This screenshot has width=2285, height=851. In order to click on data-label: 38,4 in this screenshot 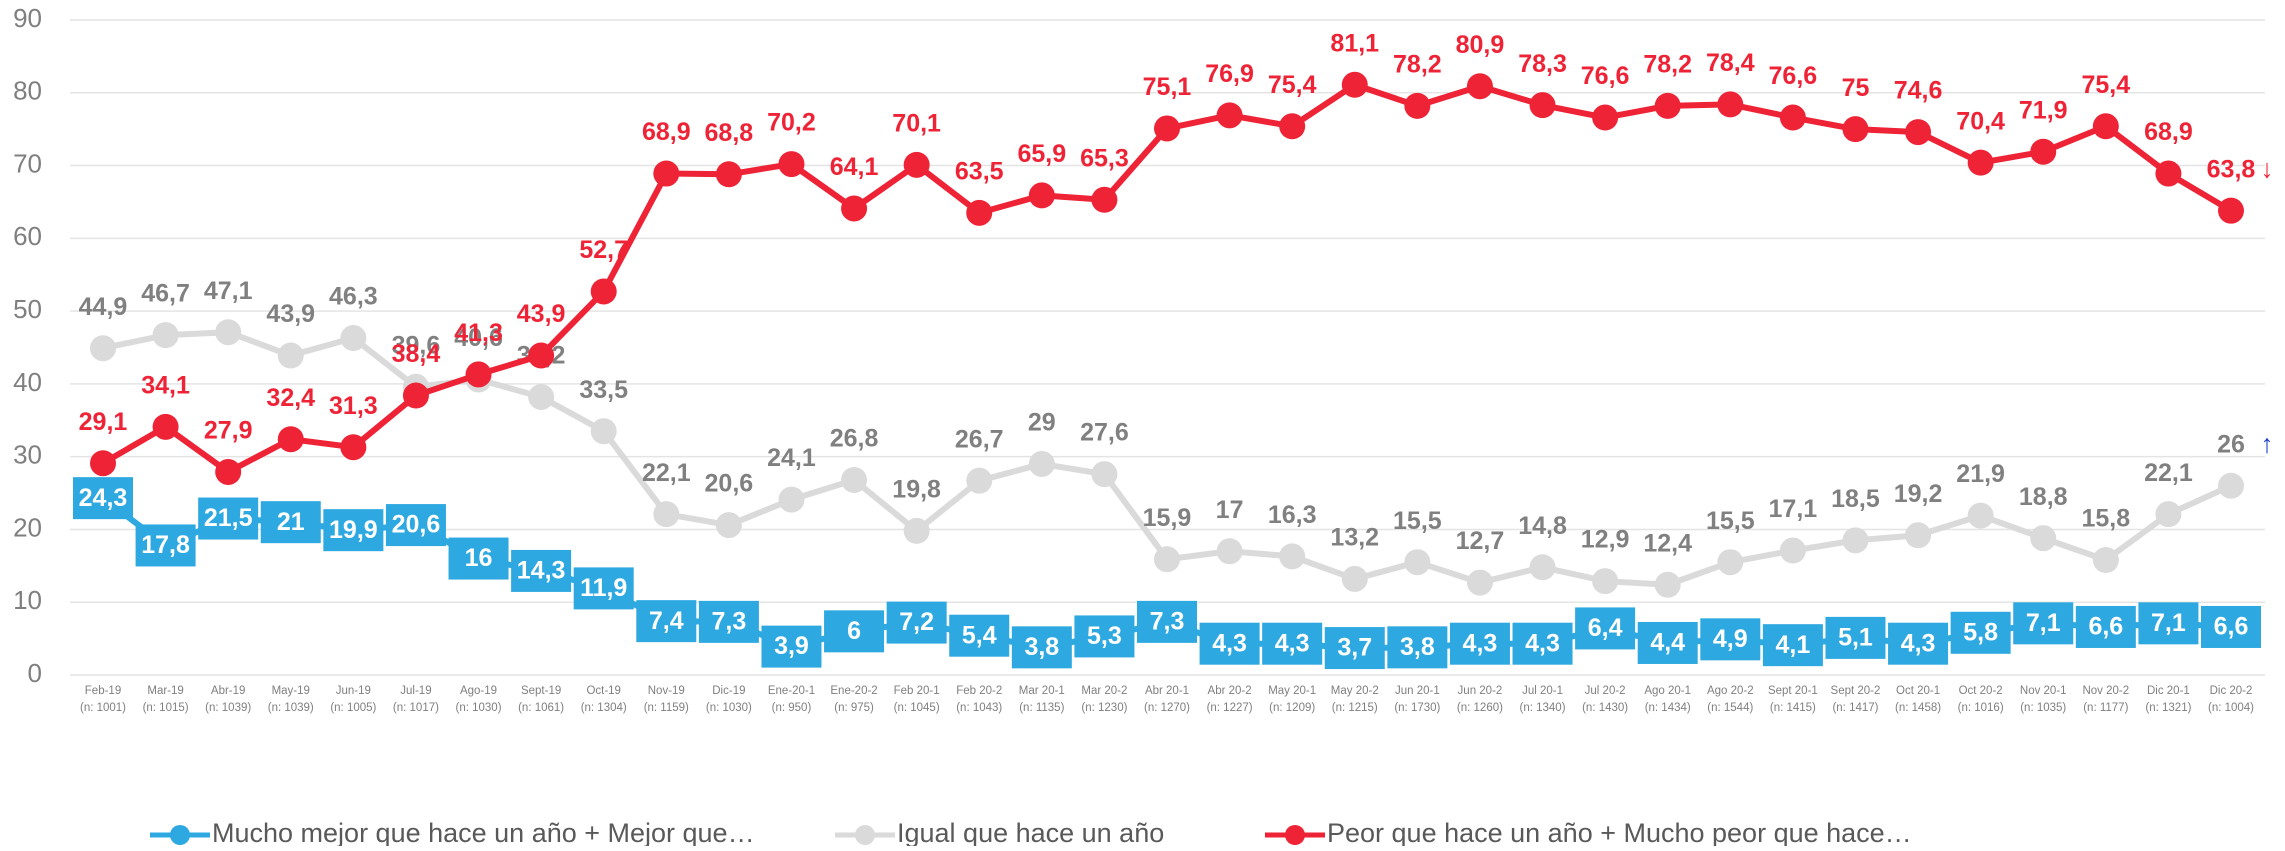, I will do `click(416, 354)`.